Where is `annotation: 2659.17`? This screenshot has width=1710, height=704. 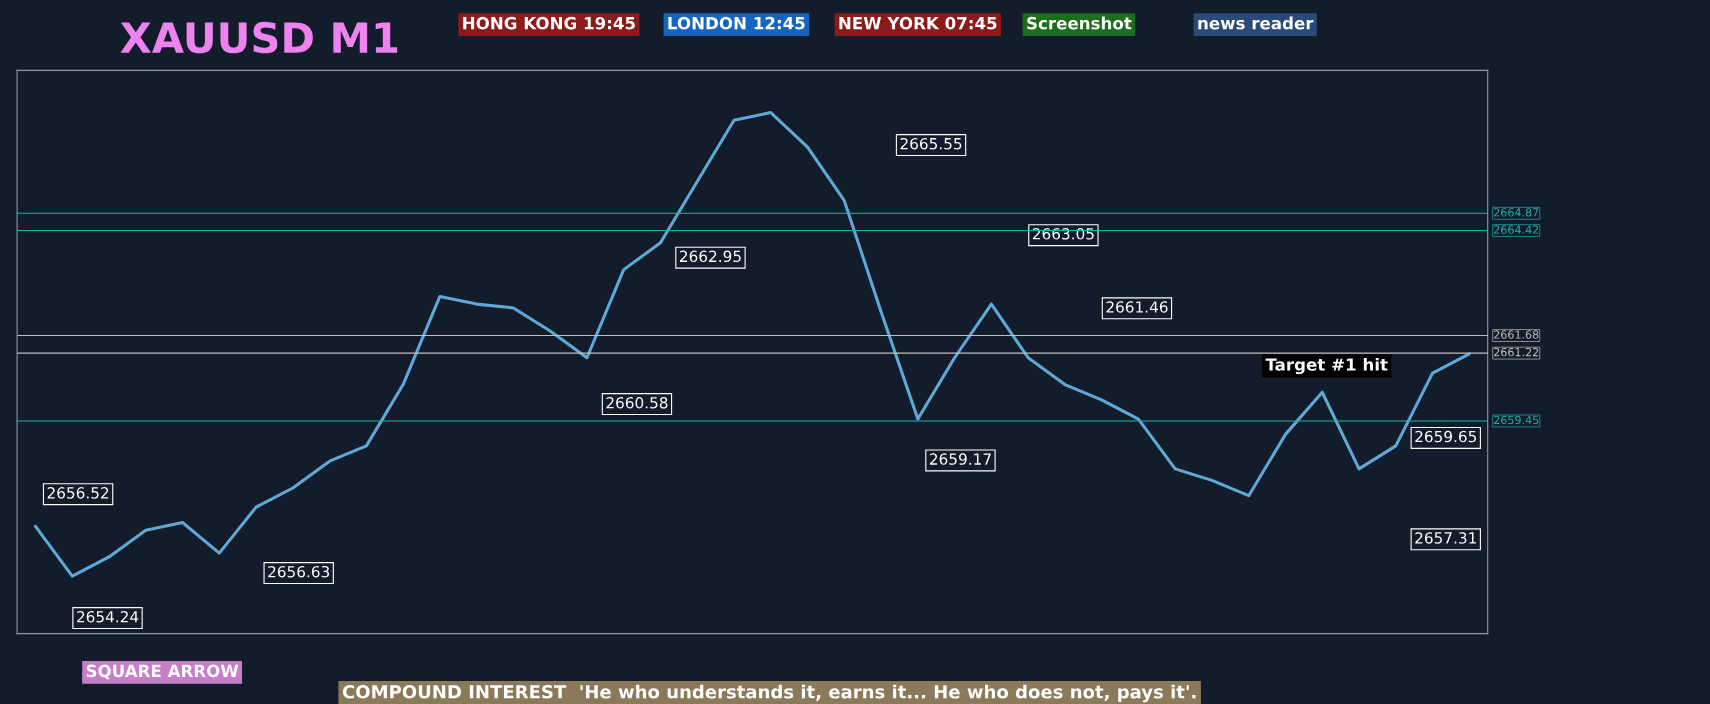 annotation: 2659.17 is located at coordinates (960, 459).